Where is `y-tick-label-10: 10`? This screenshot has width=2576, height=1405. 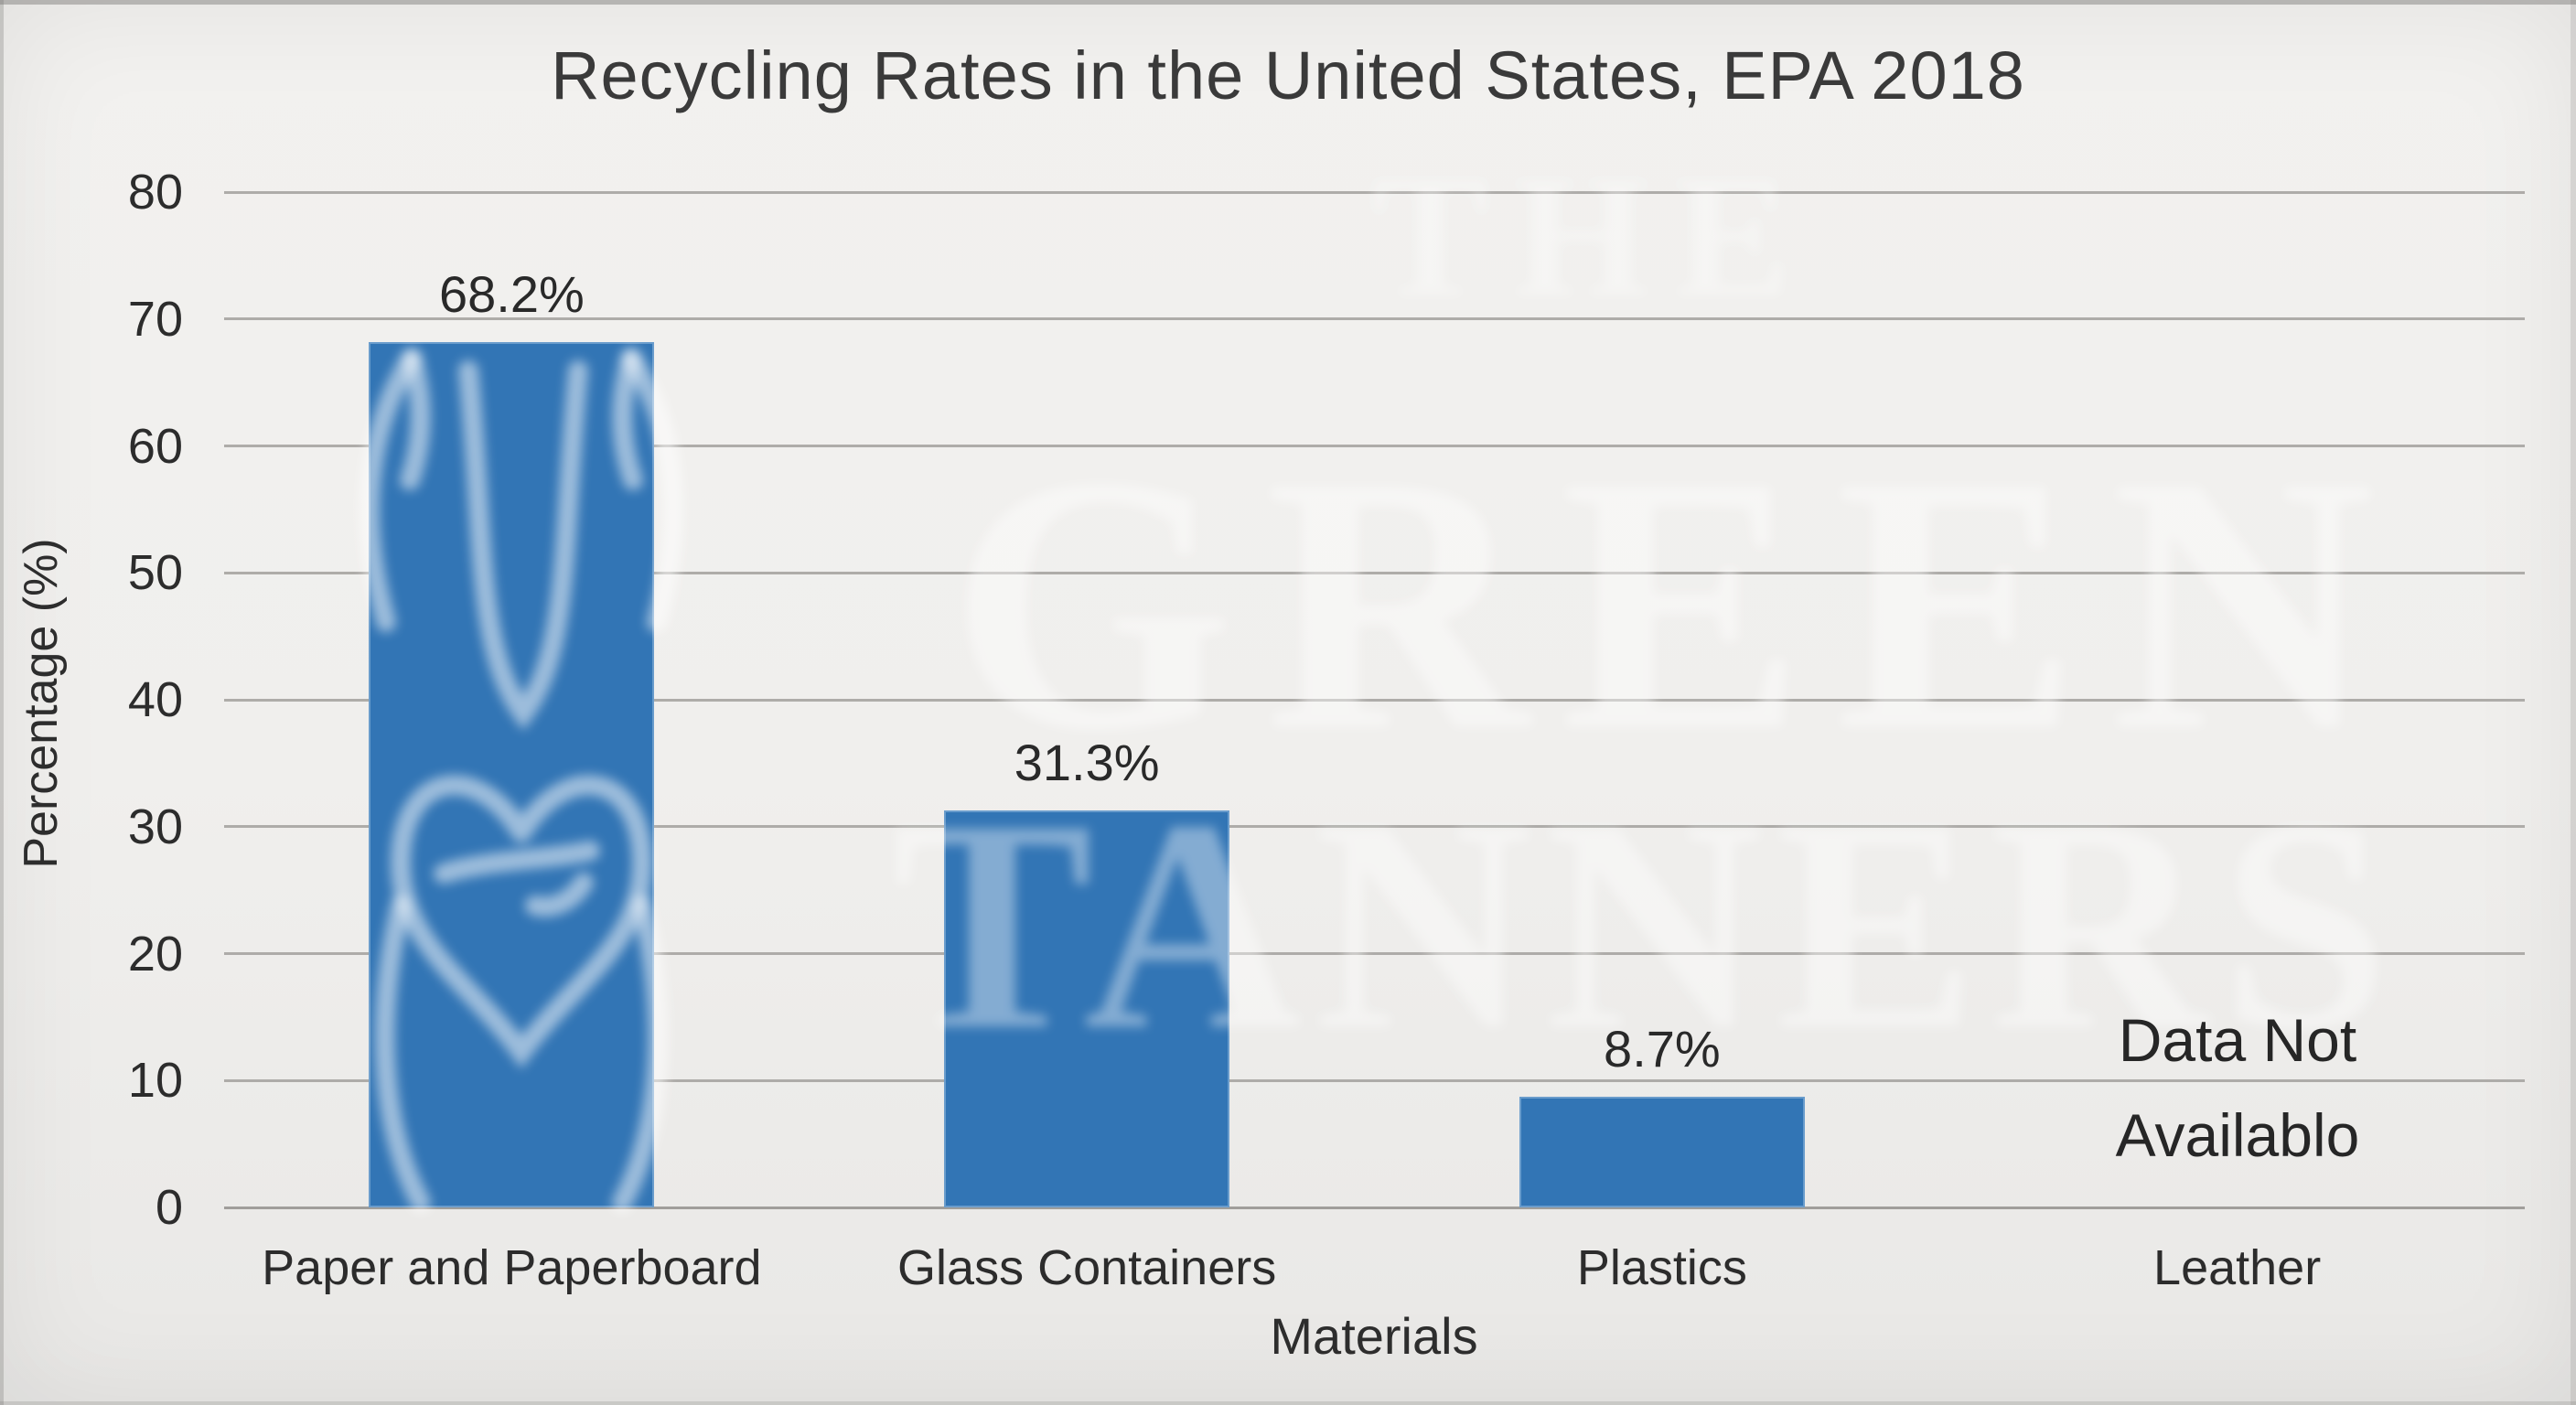 y-tick-label-10: 10 is located at coordinates (155, 1081).